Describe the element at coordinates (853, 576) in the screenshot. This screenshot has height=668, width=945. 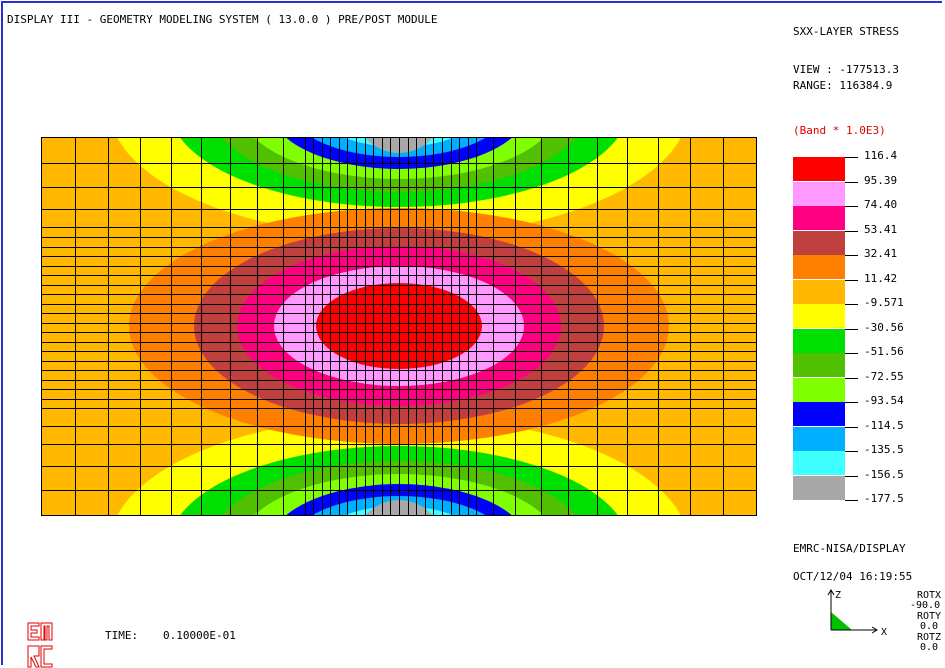
I see `date-time: OCT/12/04 16:19:55` at that location.